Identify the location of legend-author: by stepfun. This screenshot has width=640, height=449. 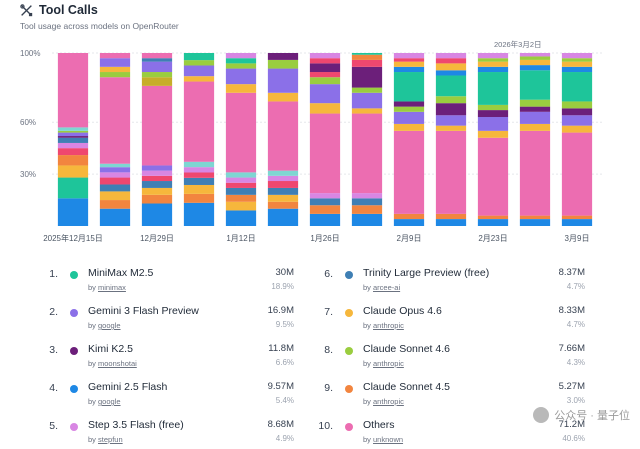
(105, 439).